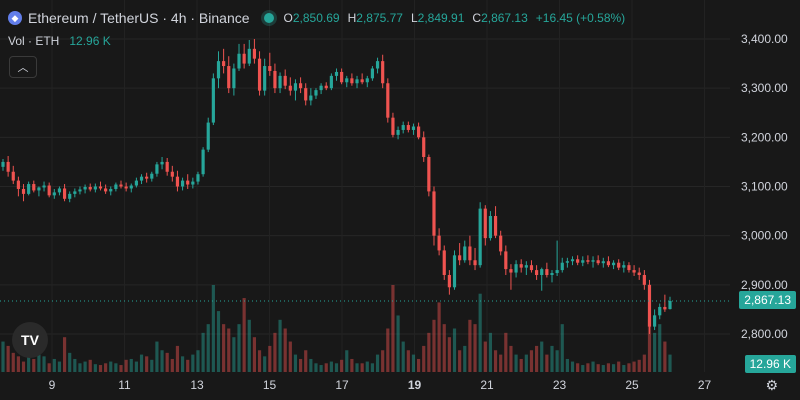 Image resolution: width=800 pixels, height=400 pixels. Describe the element at coordinates (771, 385) in the screenshot. I see `settings-gear-icon: ⚙` at that location.